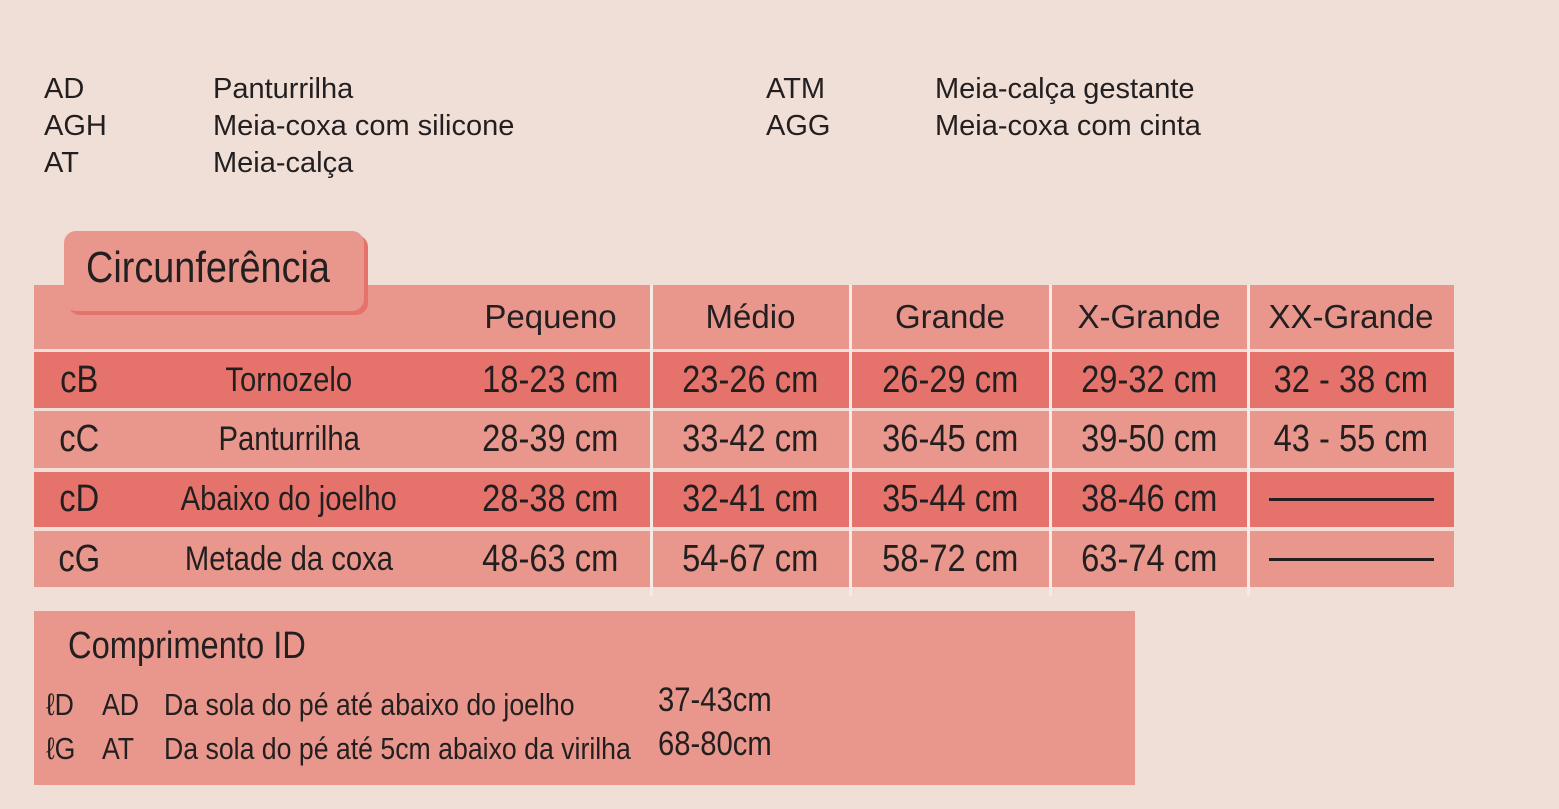 The width and height of the screenshot is (1559, 809). I want to click on value-text: 26-29 cm, so click(950, 379).